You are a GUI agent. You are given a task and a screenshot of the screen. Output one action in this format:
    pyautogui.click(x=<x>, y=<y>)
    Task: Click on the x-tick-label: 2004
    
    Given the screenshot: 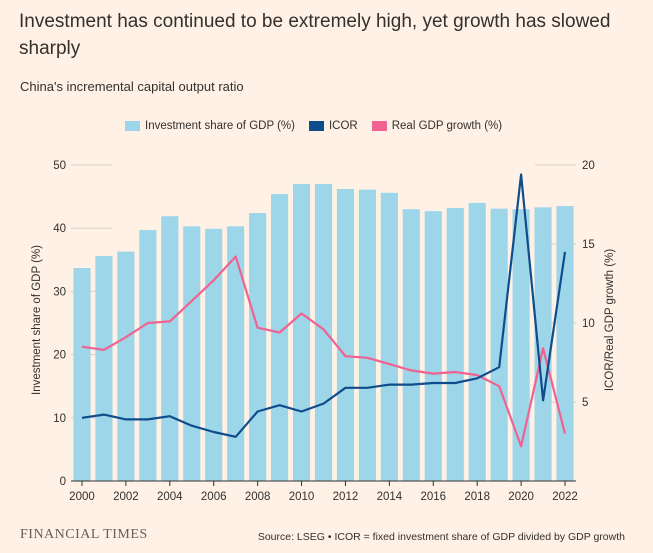 What is the action you would take?
    pyautogui.click(x=170, y=497)
    